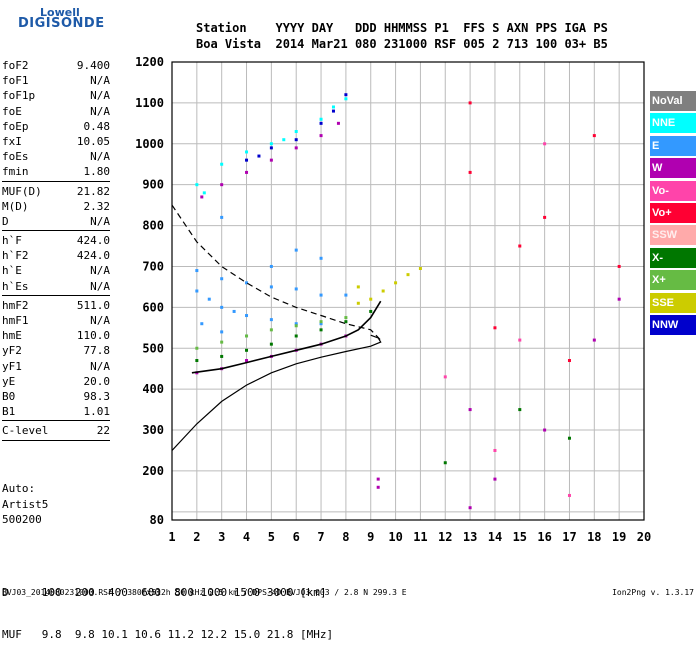 The width and height of the screenshot is (700, 656). Describe the element at coordinates (594, 537) in the screenshot. I see `x-tick-label: 18` at that location.